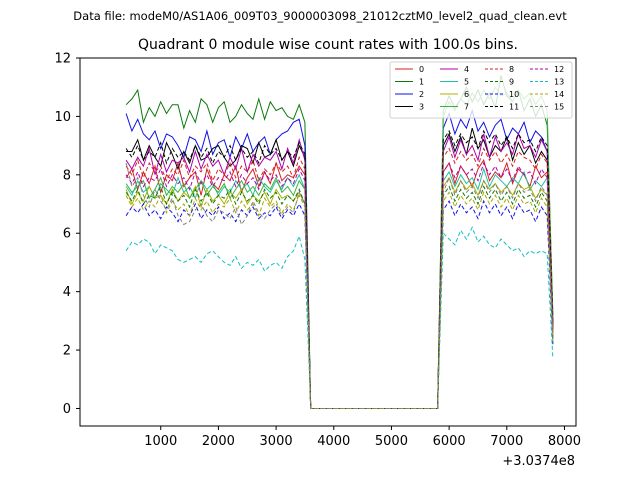 This screenshot has width=640, height=480. What do you see at coordinates (449, 441) in the screenshot?
I see `x-tick-label: 6000` at bounding box center [449, 441].